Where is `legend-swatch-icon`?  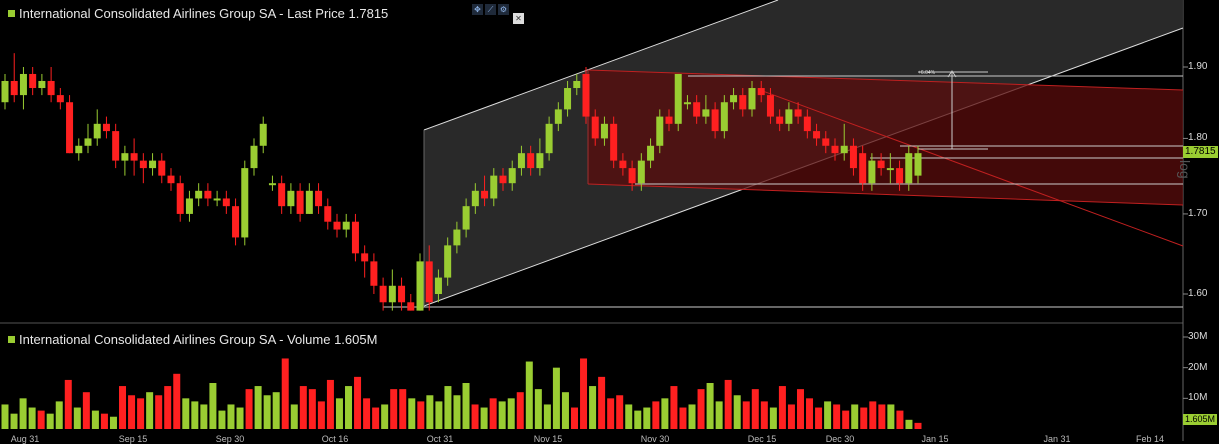
legend-swatch-icon is located at coordinates (11, 13).